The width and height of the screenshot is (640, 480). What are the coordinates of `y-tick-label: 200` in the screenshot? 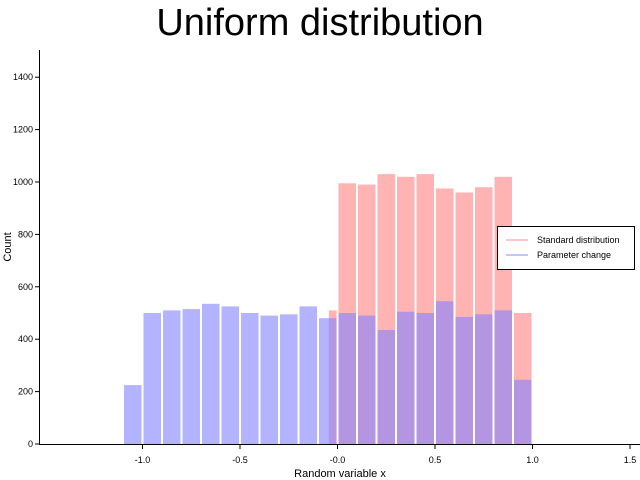 It's located at (25, 392).